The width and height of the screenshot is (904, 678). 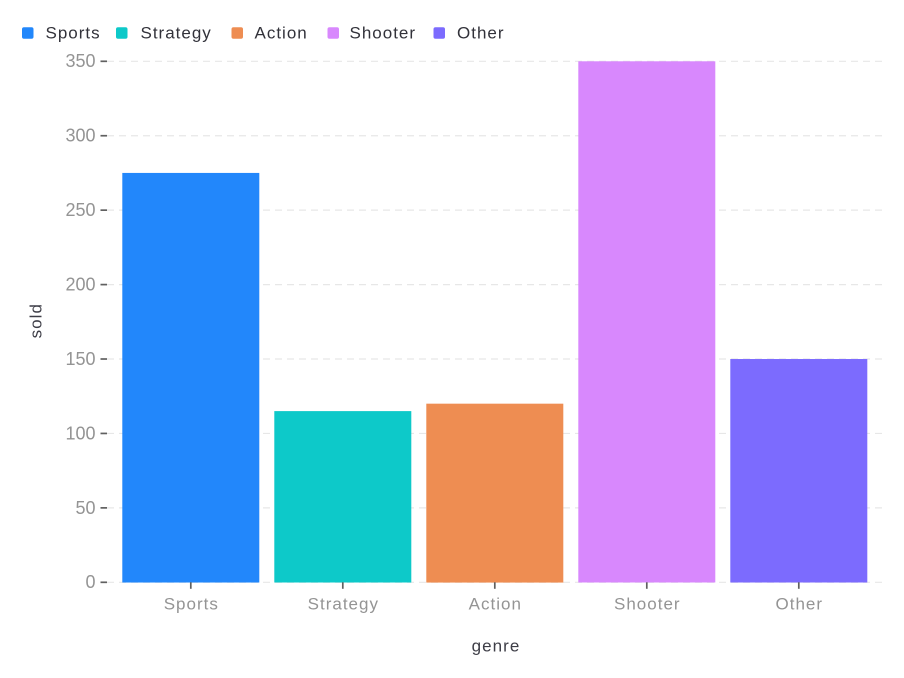 What do you see at coordinates (80, 433) in the screenshot?
I see `svg-text: 100` at bounding box center [80, 433].